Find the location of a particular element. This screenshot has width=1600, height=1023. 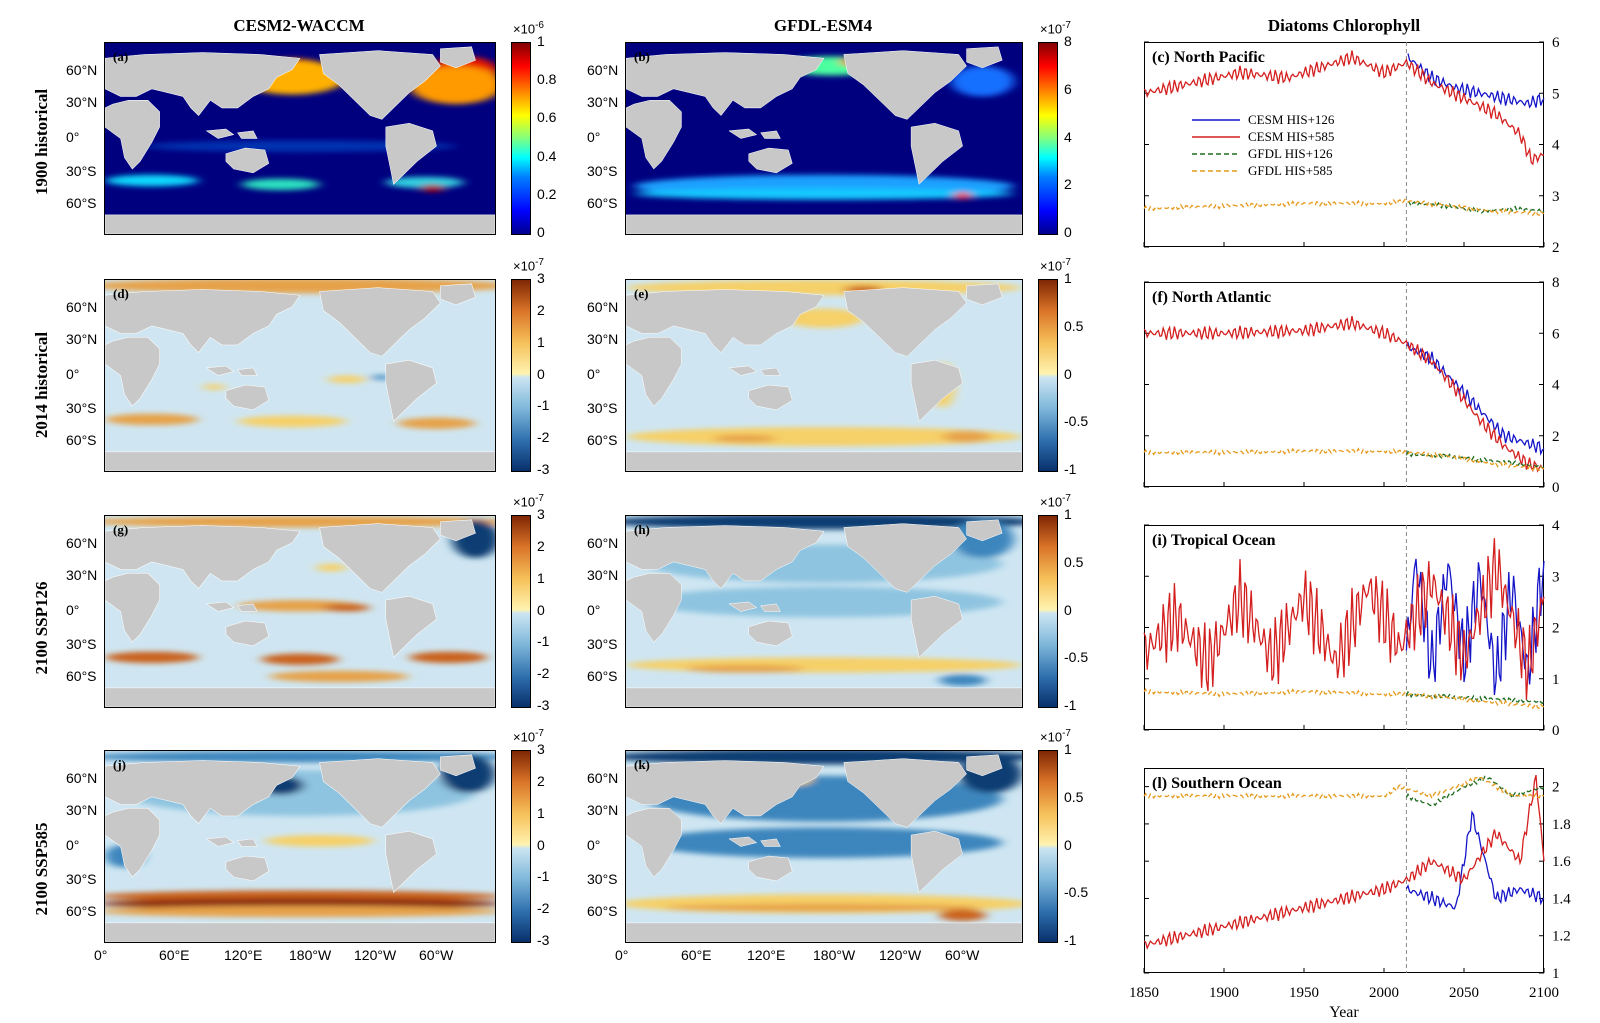

map-panel: (h) is located at coordinates (824, 611).